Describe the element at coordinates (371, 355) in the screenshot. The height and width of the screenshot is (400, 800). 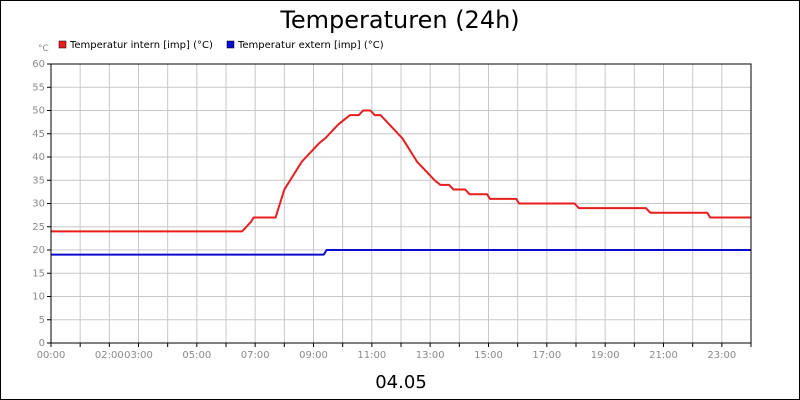
I see `x-tick-label: 11:00` at that location.